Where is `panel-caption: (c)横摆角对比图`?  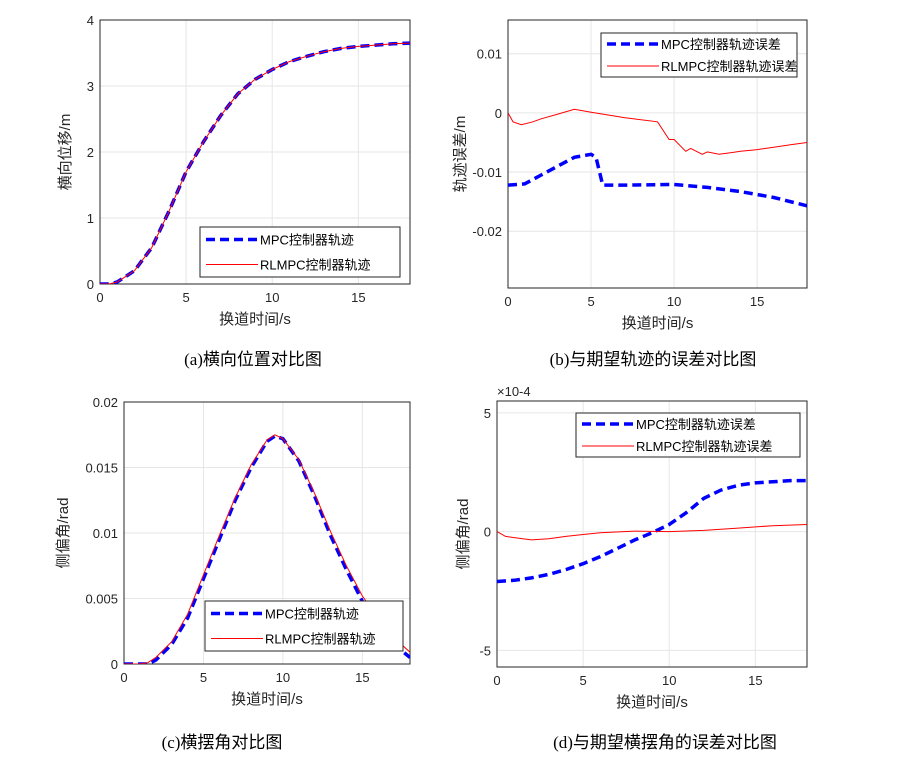
panel-caption: (c)横摆角对比图 is located at coordinates (222, 742).